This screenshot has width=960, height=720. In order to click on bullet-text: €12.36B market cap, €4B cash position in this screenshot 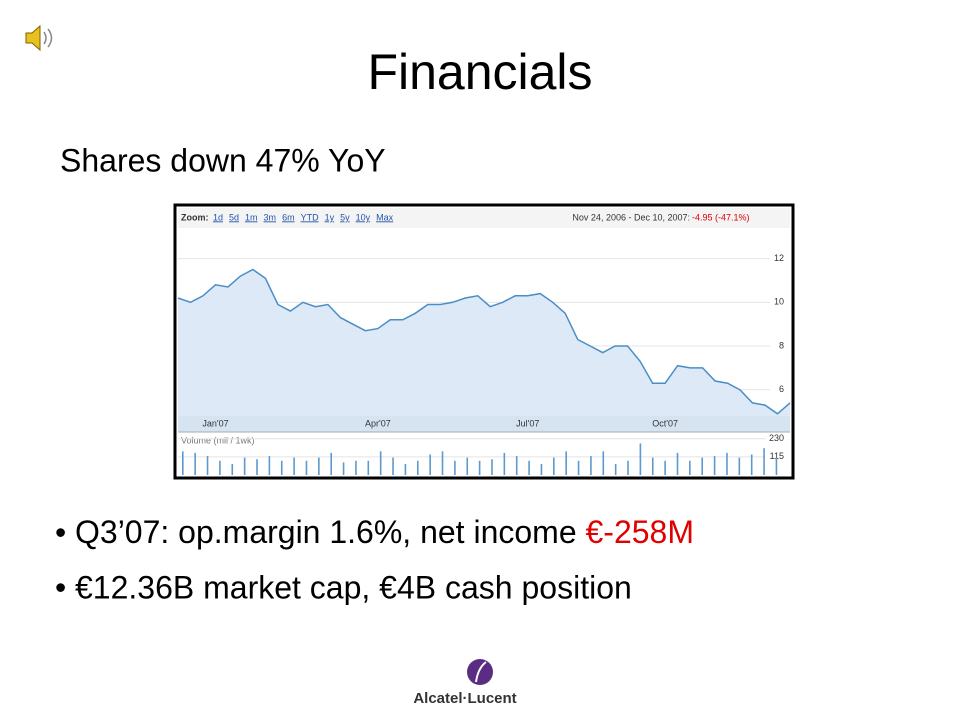, I will do `click(353, 587)`.